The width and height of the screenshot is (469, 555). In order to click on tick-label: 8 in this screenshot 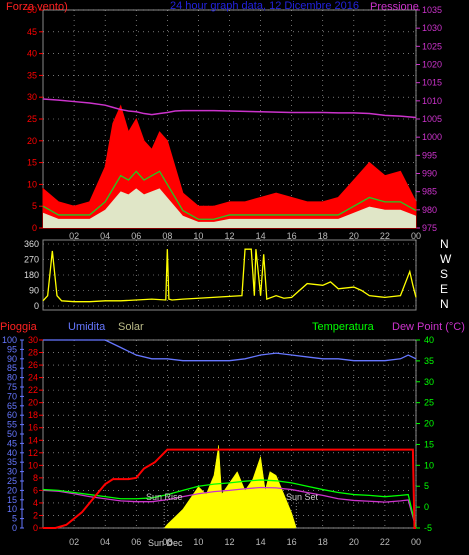, I will do `click(35, 478)`.